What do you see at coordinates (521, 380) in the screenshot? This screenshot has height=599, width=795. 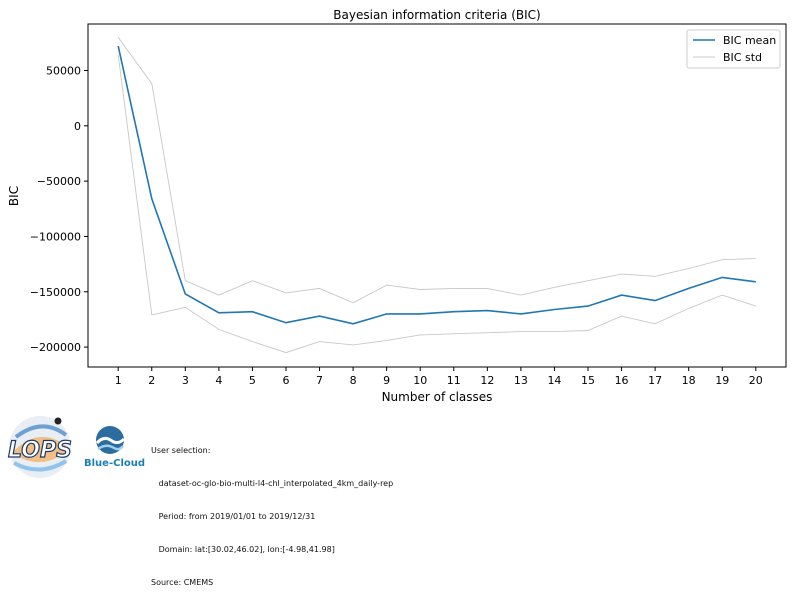 I see `x-tick-label: 13` at bounding box center [521, 380].